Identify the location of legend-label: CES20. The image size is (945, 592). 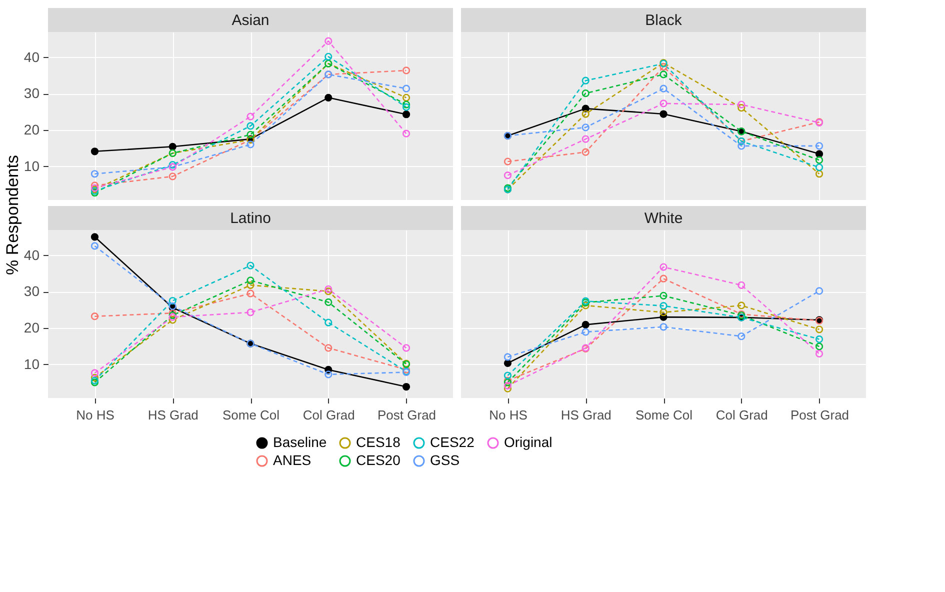
(378, 460).